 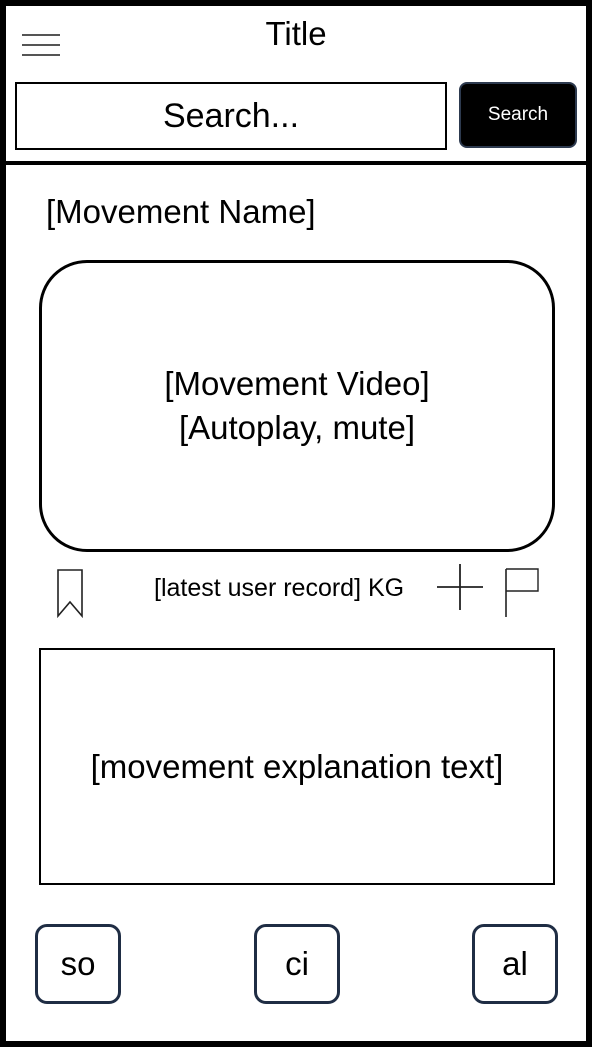 I want to click on movement-name: [Movement Name], so click(x=181, y=211).